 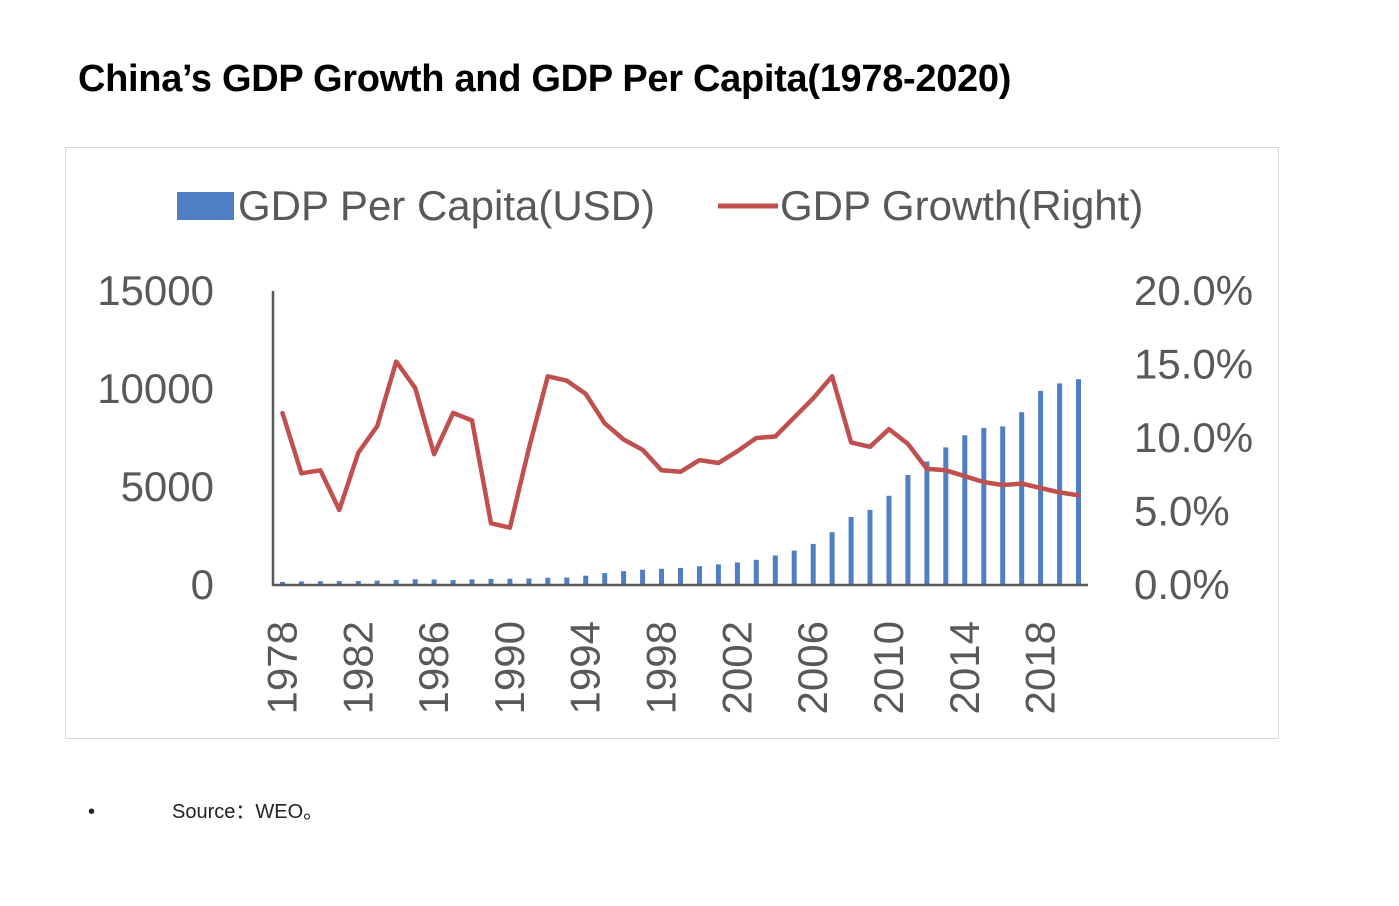 I want to click on bar-2017, so click(x=1022, y=498).